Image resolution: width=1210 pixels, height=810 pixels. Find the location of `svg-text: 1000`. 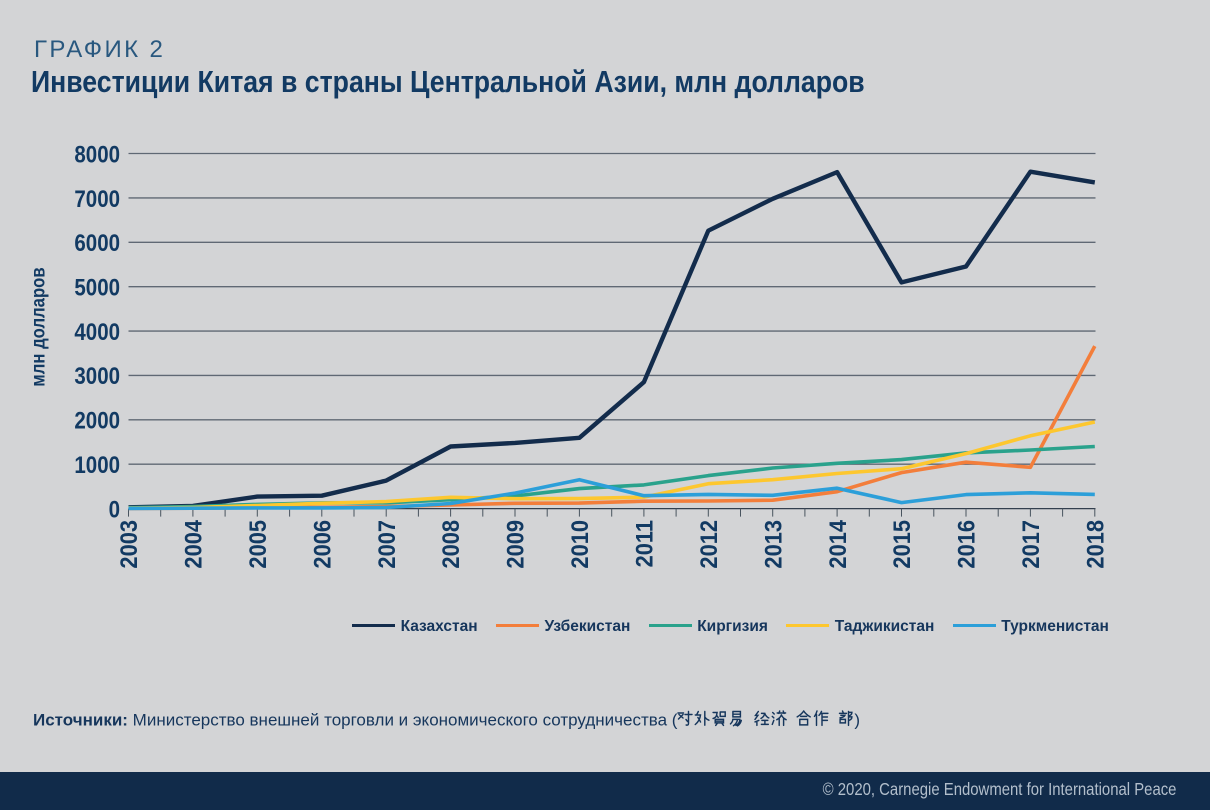

svg-text: 1000 is located at coordinates (97, 465).